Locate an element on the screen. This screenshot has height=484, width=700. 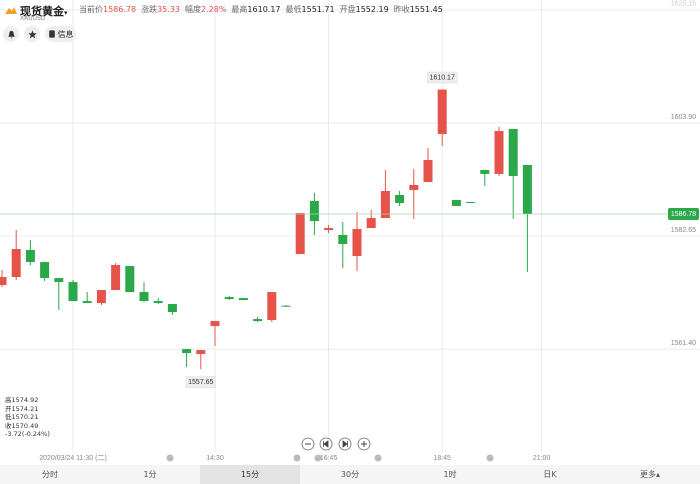
logo is located at coordinates (11, 10).